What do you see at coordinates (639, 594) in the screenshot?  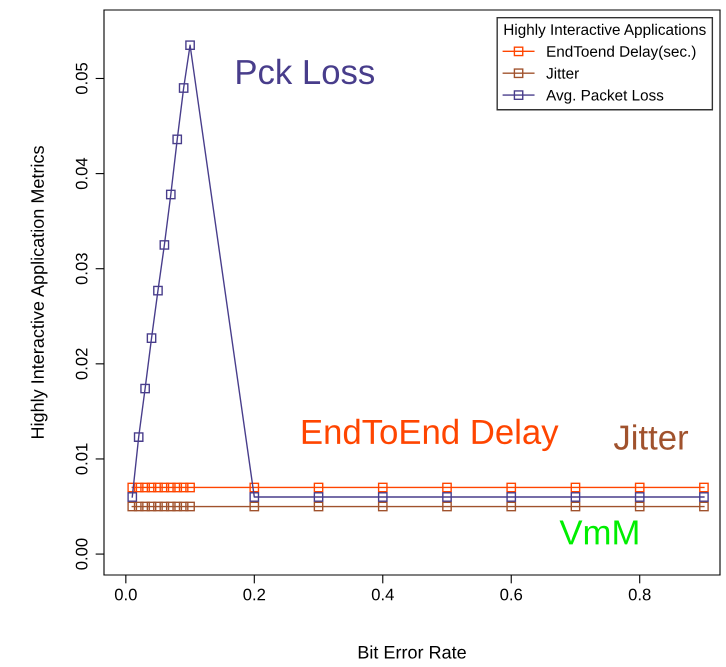 I see `x-tick-label: 0.8` at bounding box center [639, 594].